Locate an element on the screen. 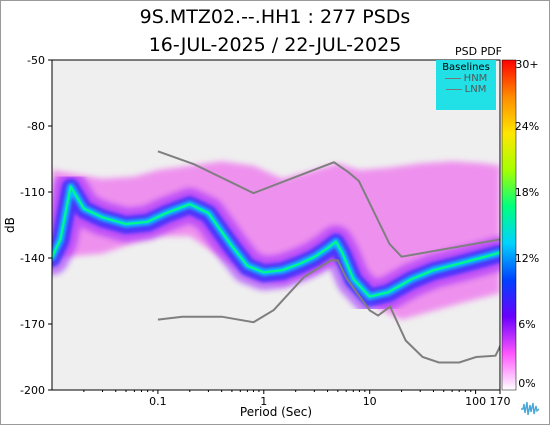 This screenshot has height=425, width=550. legend-item-hnm: HNM is located at coordinates (466, 78).